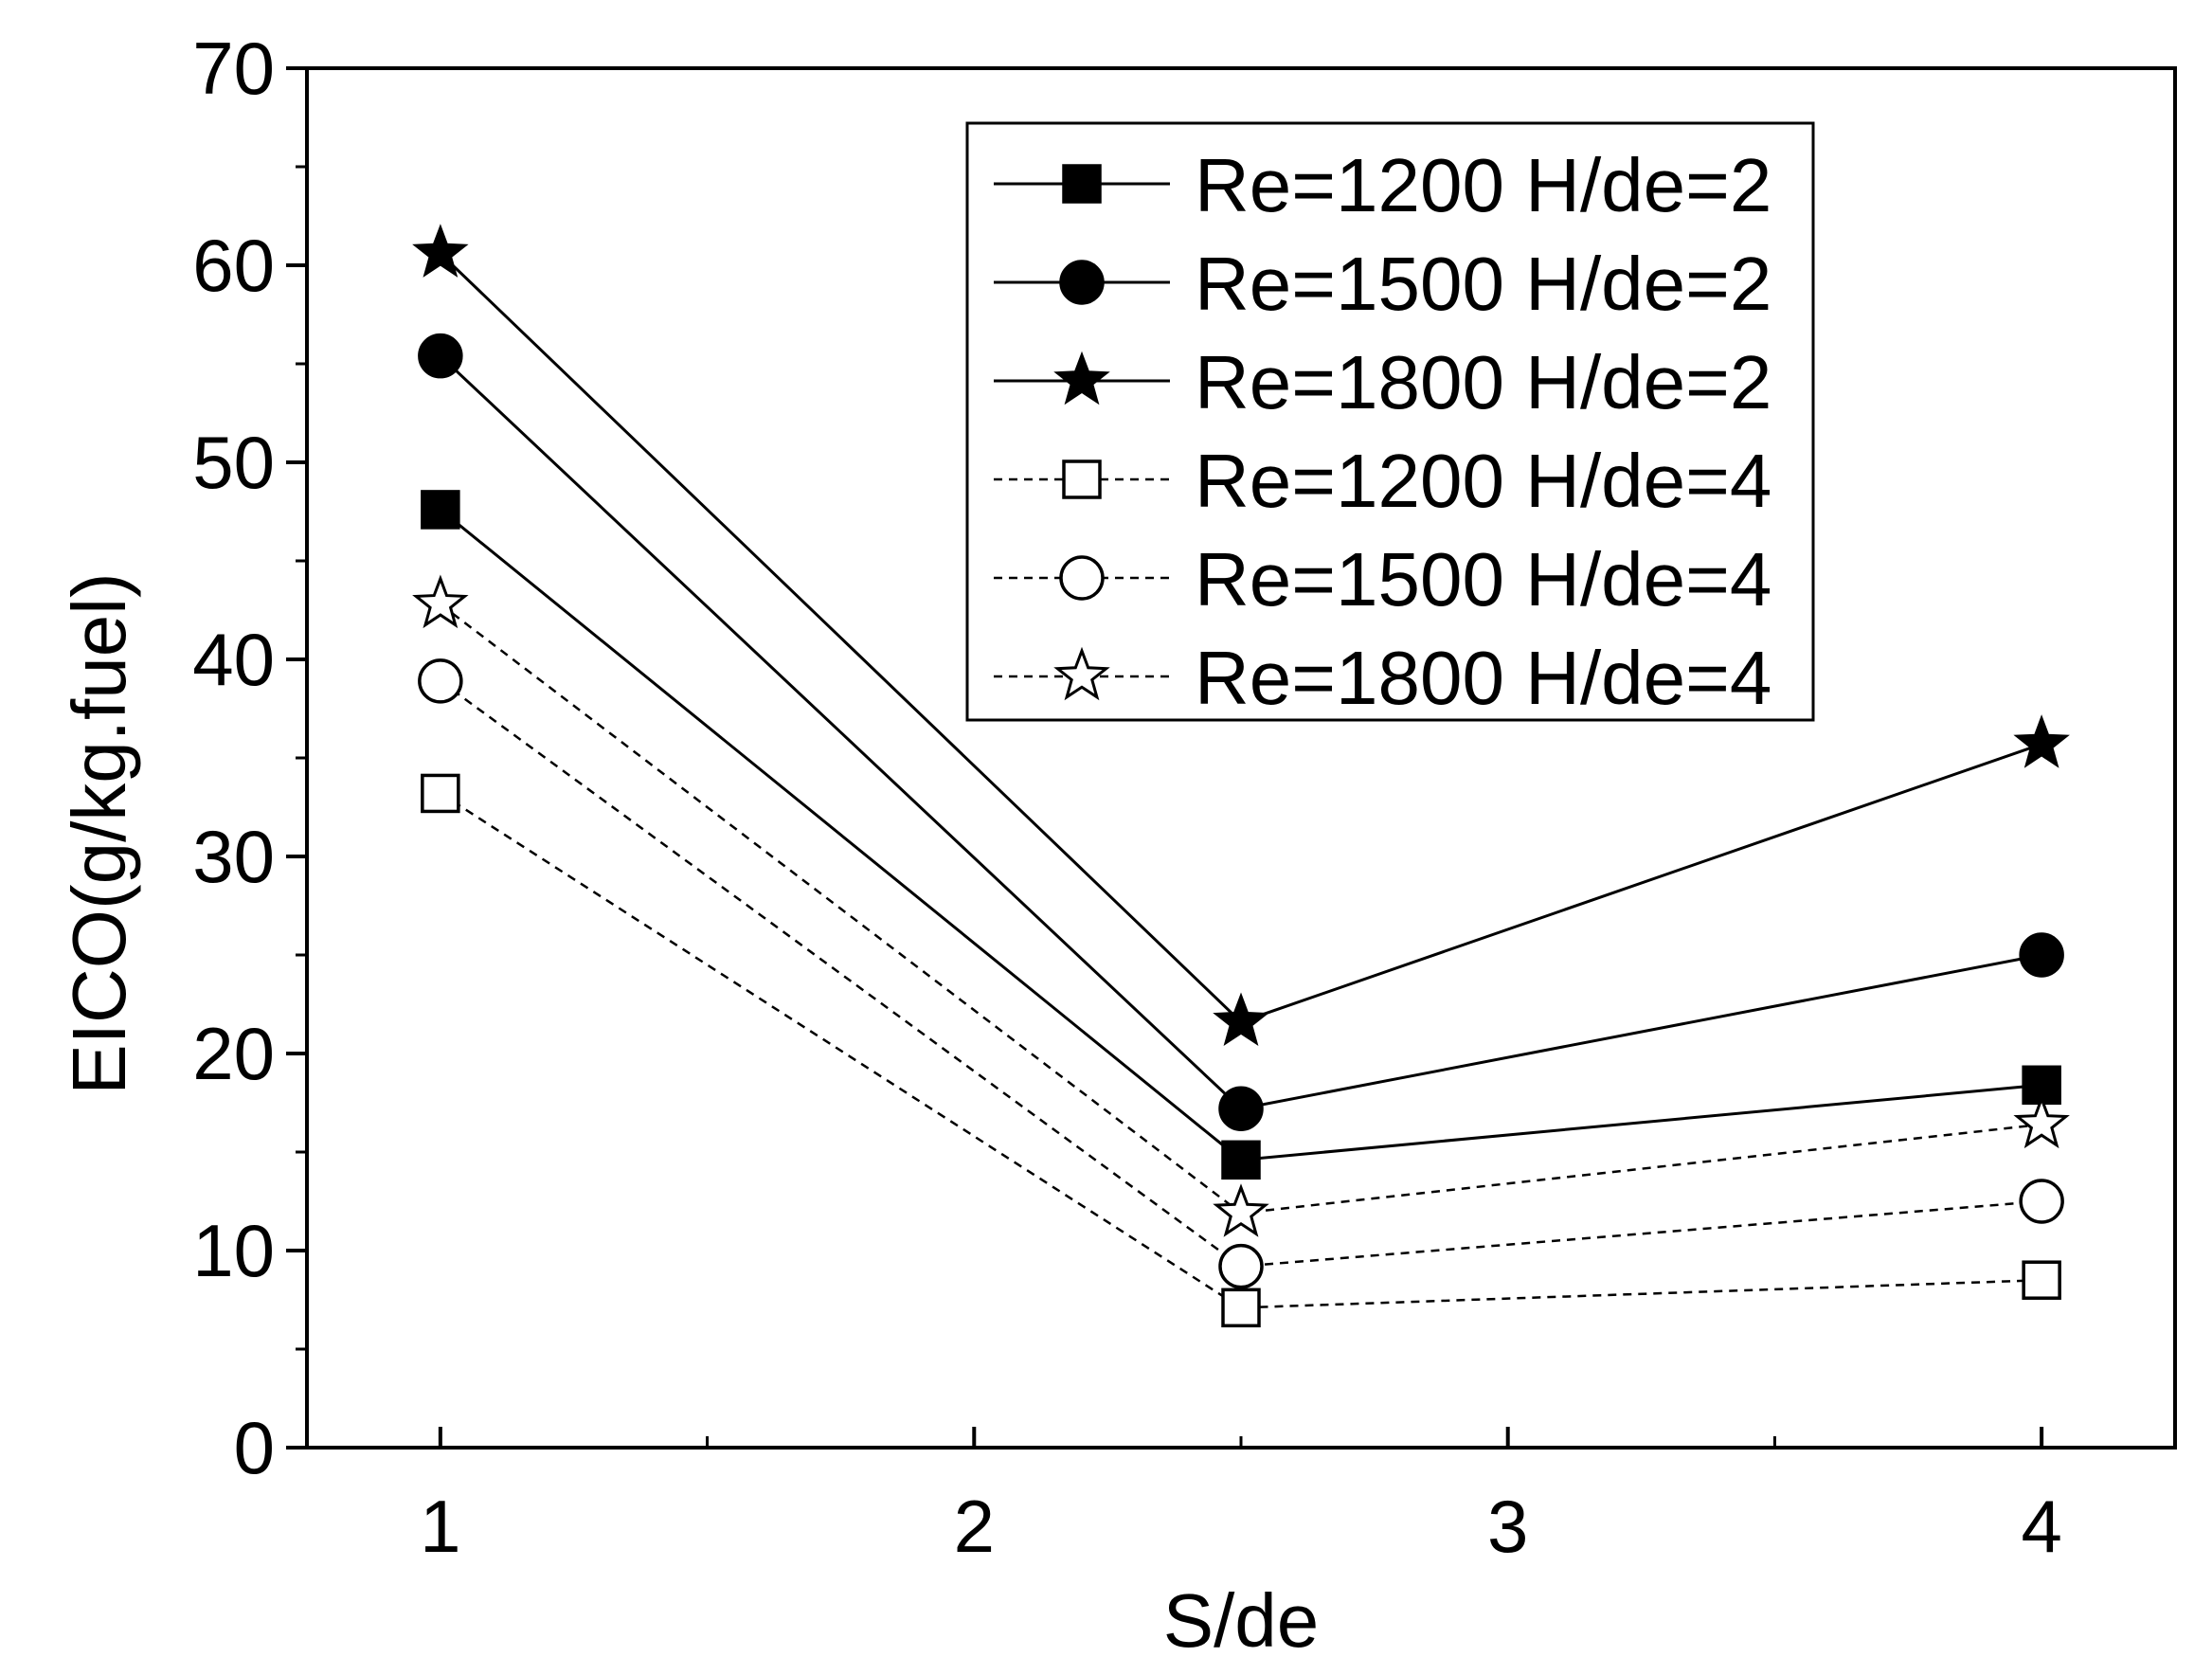 The image size is (2212, 1675). Describe the element at coordinates (234, 69) in the screenshot. I see `y-tick-label: 70` at that location.